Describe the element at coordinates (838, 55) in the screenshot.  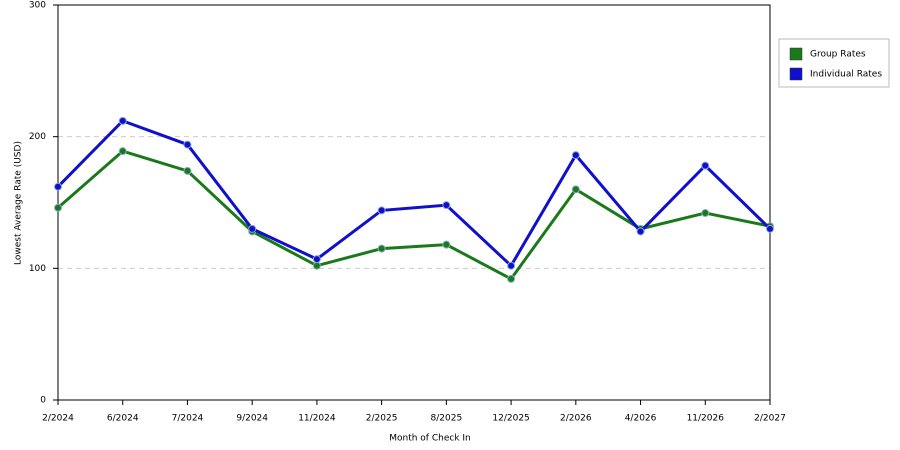
I see `legend-label: Group Rates` at that location.